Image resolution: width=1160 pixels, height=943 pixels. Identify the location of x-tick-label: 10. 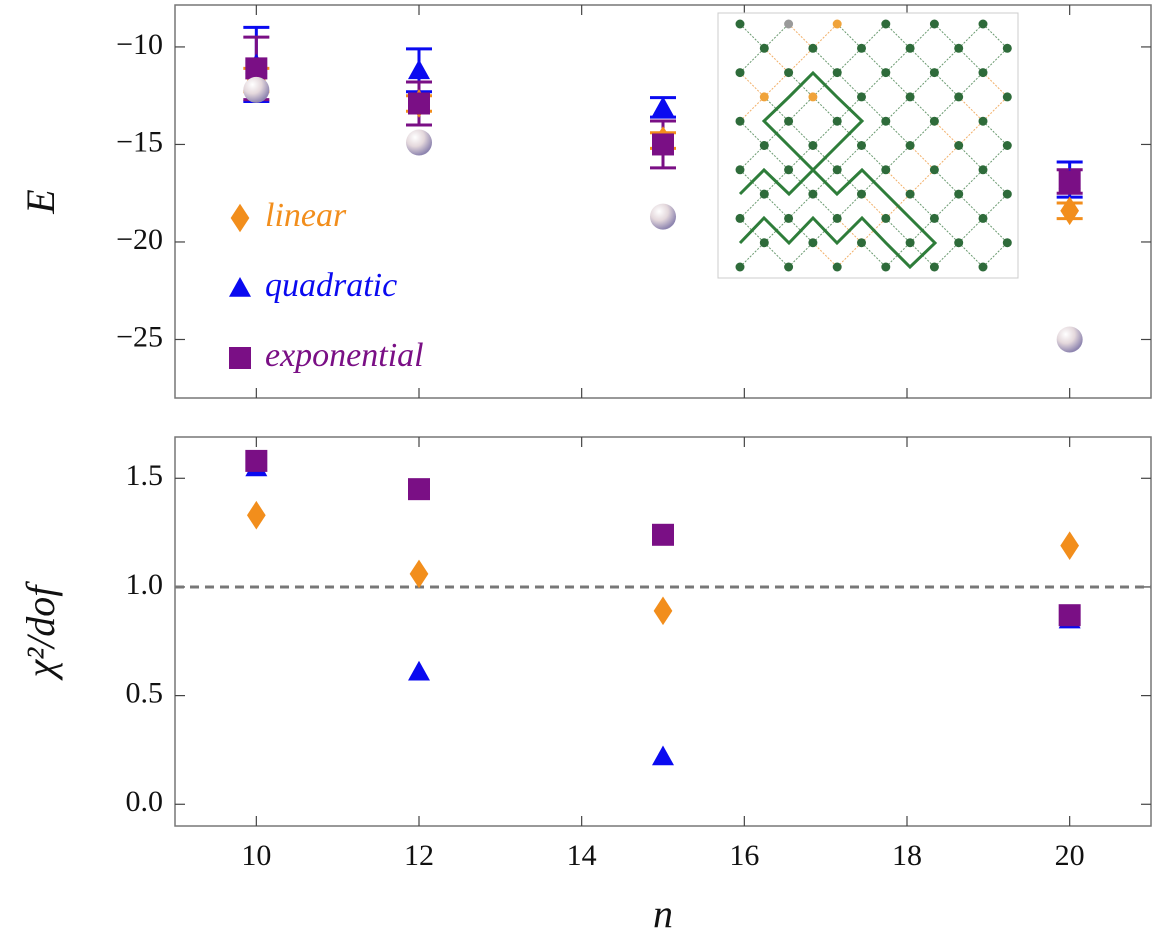
(256, 855).